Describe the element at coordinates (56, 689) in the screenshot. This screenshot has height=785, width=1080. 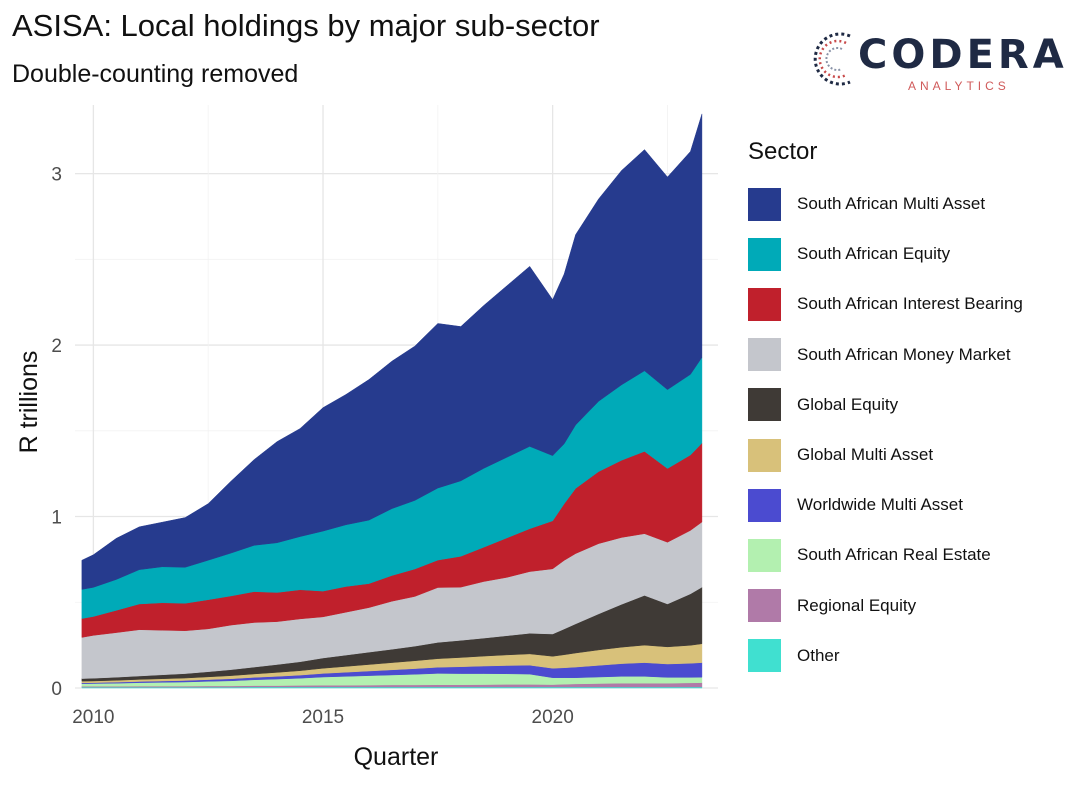
I see `y-tick-label: 0` at that location.